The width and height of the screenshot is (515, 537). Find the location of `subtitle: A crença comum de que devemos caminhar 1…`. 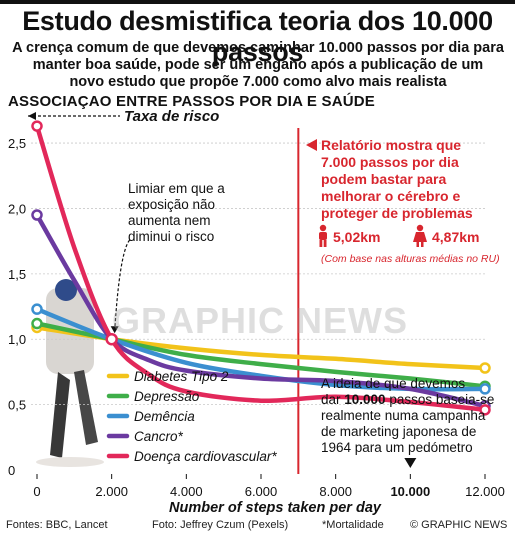

subtitle: A crença comum de que devemos caminhar 1… is located at coordinates (258, 65).